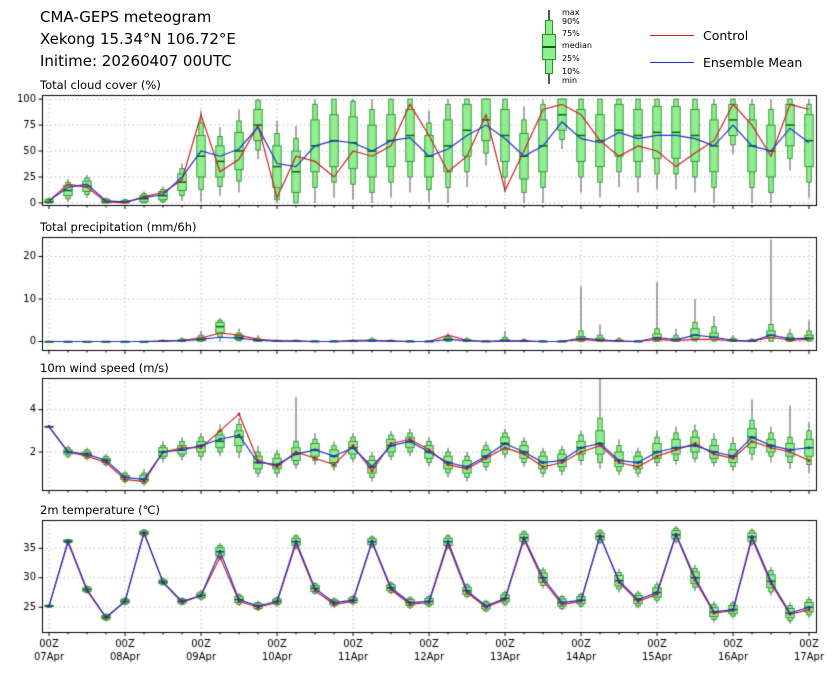 The image size is (840, 680). What do you see at coordinates (136, 61) in the screenshot?
I see `init-time: Initime: 20260407 00UTC` at bounding box center [136, 61].